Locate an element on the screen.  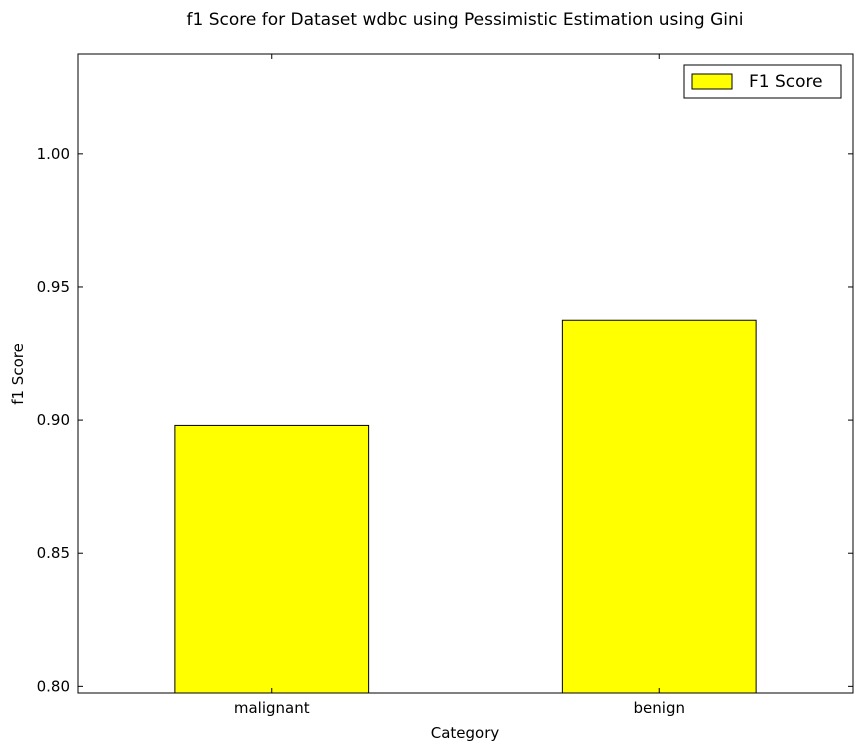
y-tick-label: 0.90 is located at coordinates (53, 420).